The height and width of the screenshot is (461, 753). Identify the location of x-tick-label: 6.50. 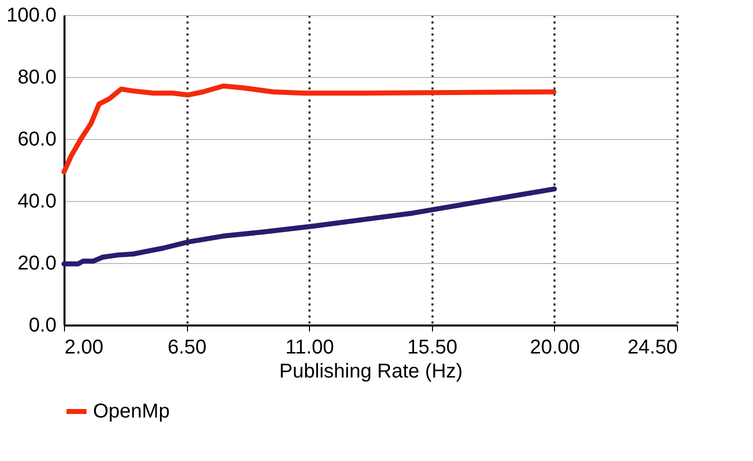
(187, 347).